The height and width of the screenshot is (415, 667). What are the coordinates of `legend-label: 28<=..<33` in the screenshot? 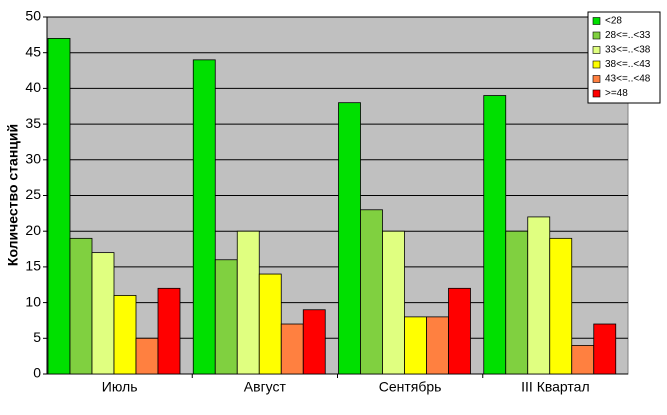 It's located at (628, 35).